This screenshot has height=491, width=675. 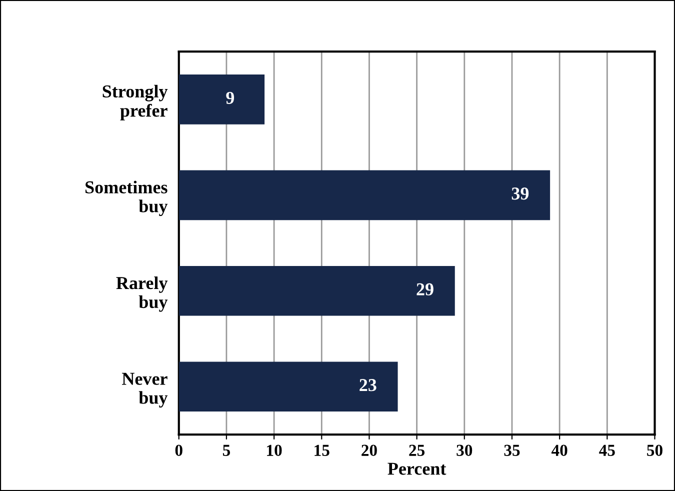 What do you see at coordinates (230, 98) in the screenshot?
I see `data-label: 9` at bounding box center [230, 98].